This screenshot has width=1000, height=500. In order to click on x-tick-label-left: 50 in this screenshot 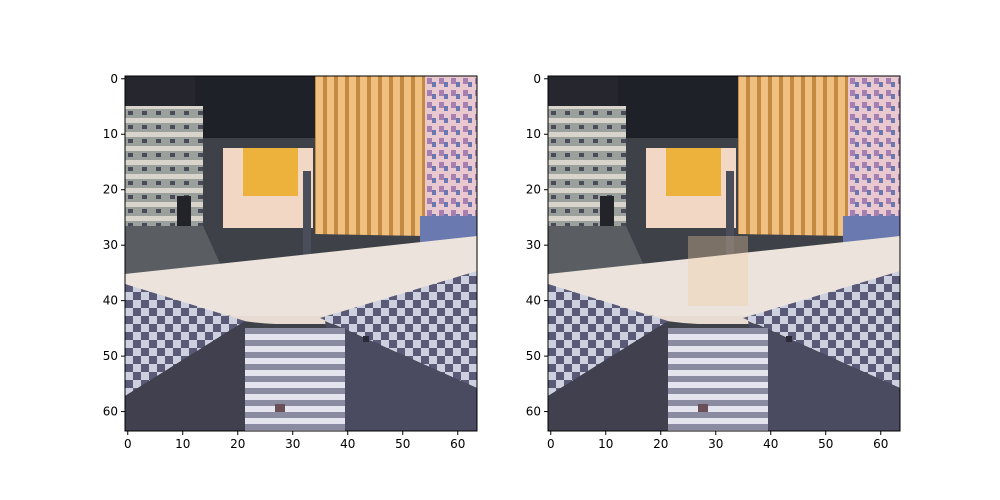, I will do `click(402, 444)`.